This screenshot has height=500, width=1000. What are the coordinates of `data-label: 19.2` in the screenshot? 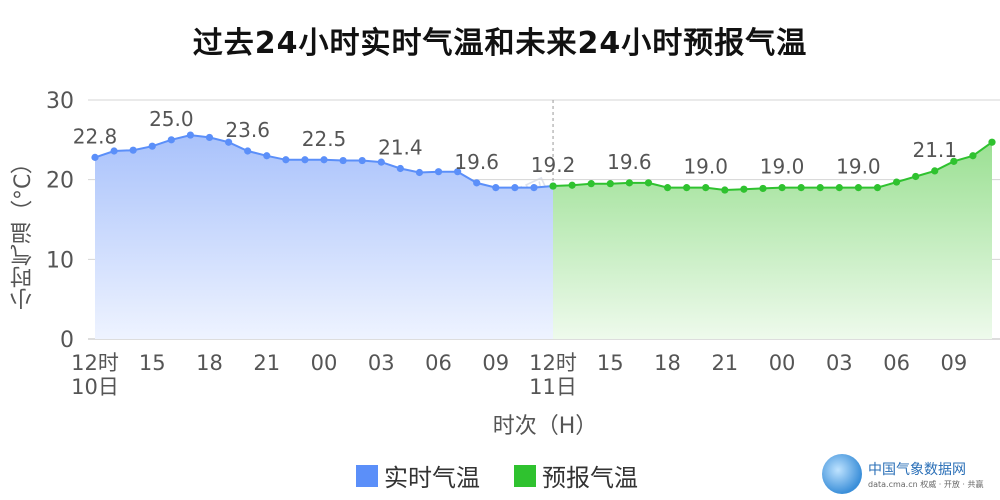 It's located at (553, 165).